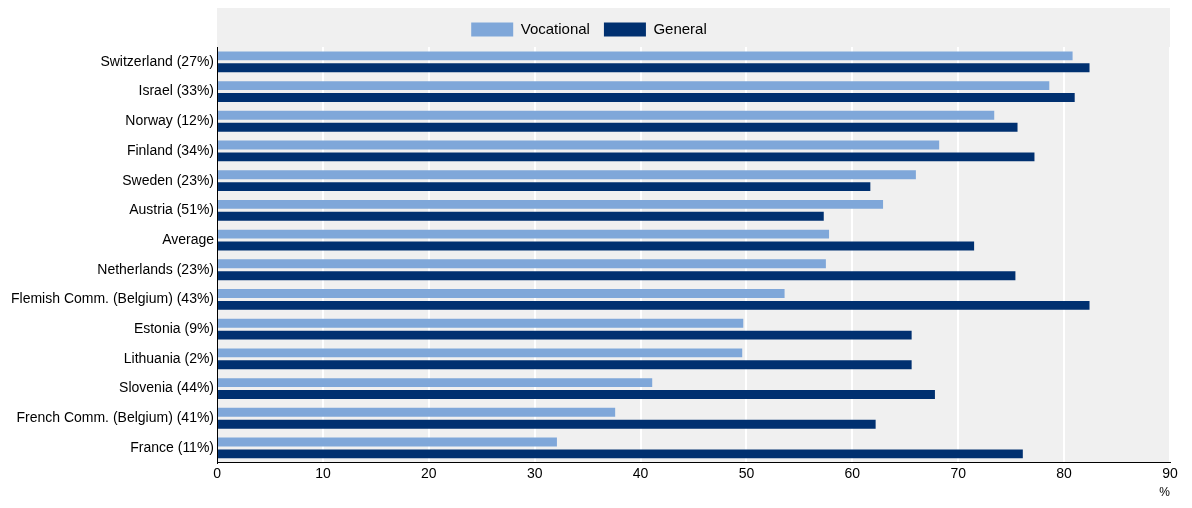 The width and height of the screenshot is (1192, 508). What do you see at coordinates (176, 90) in the screenshot?
I see `y-tick-label: Israel (33%)` at bounding box center [176, 90].